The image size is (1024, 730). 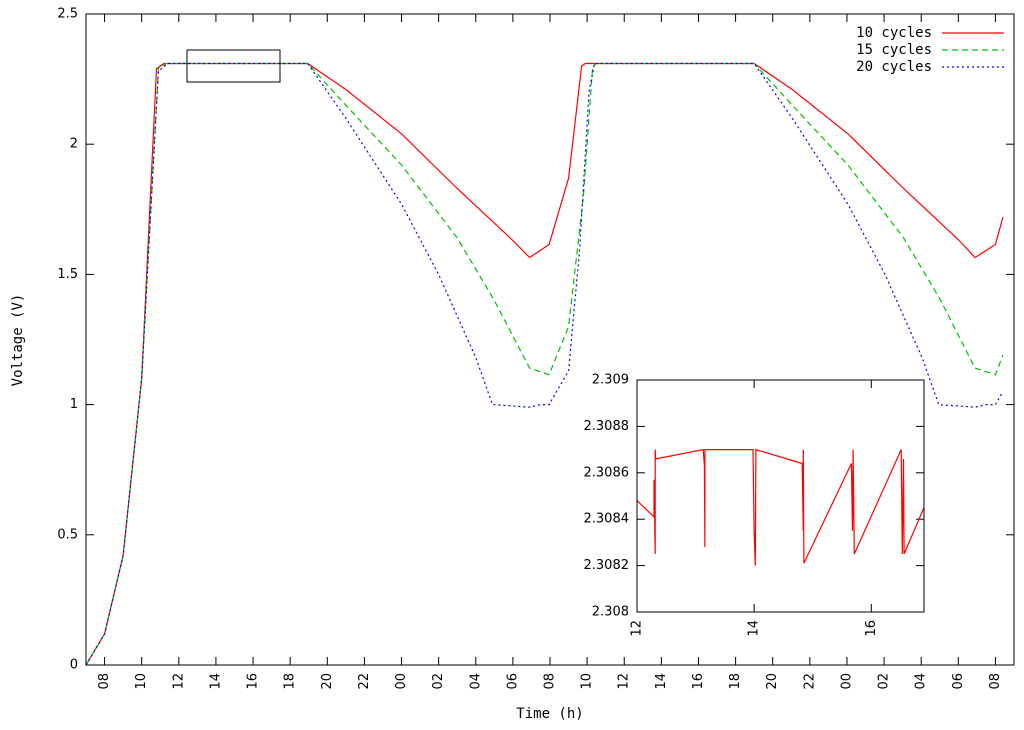 I want to click on series-line, so click(x=780, y=507).